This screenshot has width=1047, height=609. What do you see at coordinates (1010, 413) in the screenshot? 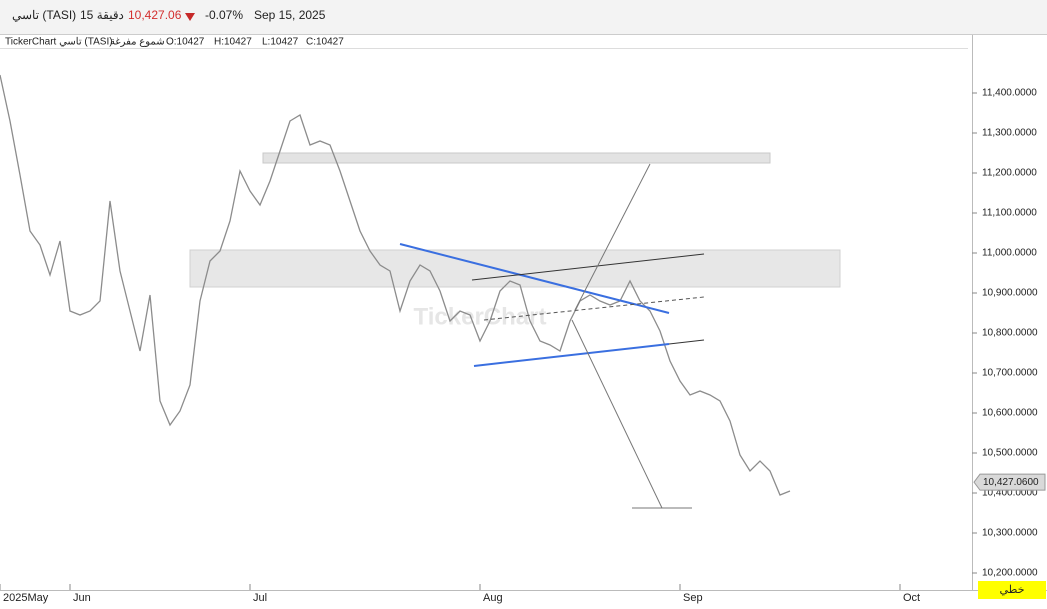
I see `y-tick-label: 10,600.0000` at bounding box center [1010, 413].